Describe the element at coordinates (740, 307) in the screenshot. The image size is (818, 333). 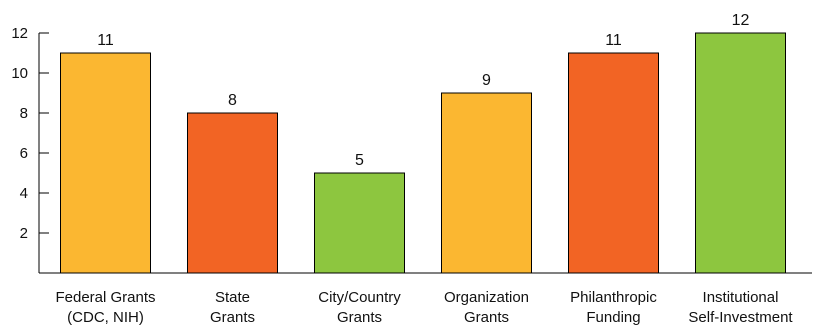
I see `category-label-6: Institutional Self-Investment` at that location.